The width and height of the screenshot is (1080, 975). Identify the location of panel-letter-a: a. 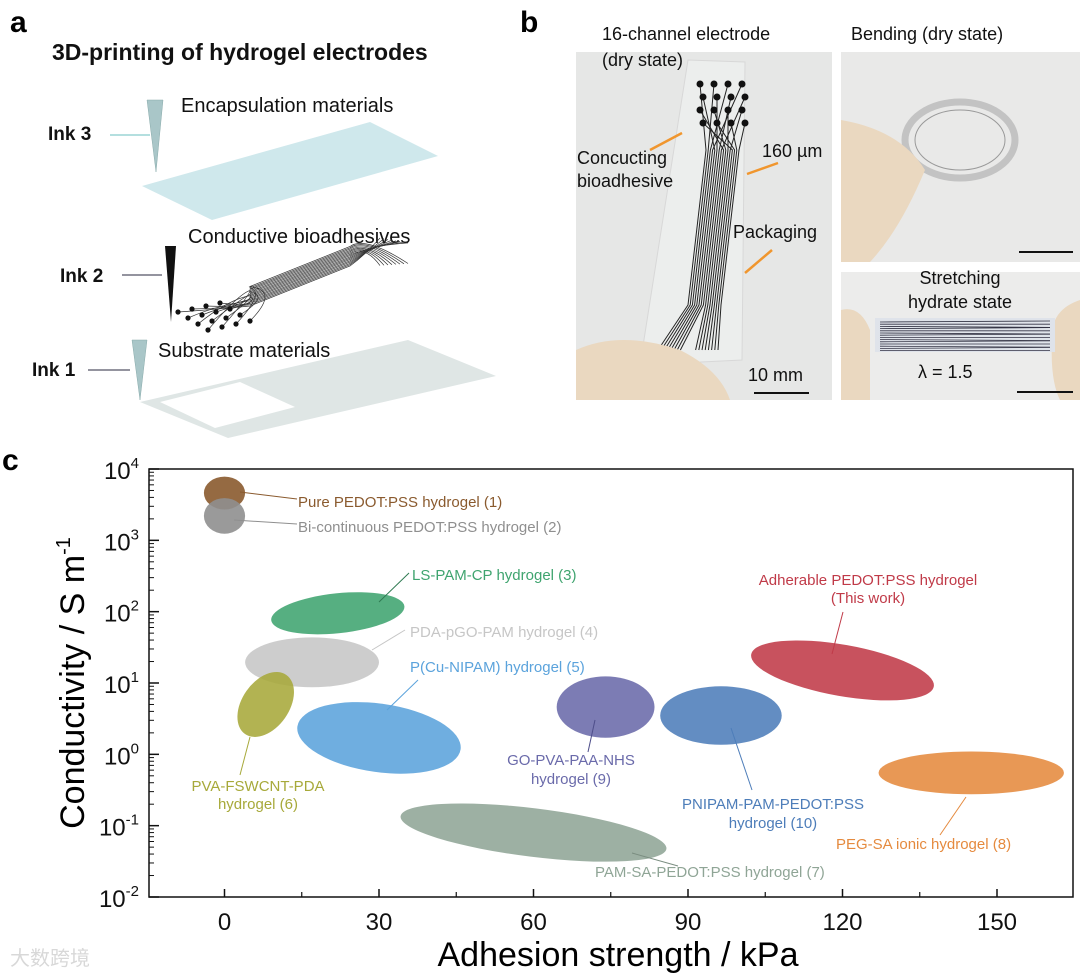
(18, 22).